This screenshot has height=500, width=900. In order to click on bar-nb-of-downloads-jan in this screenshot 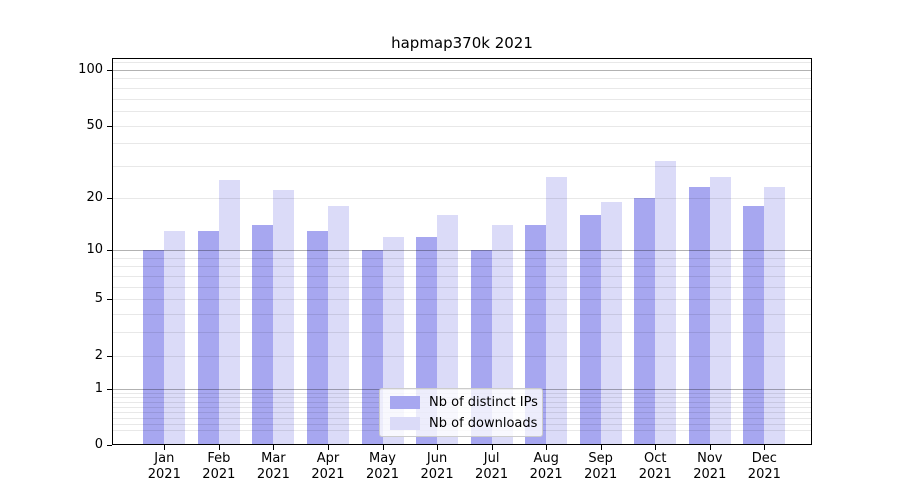, I will do `click(175, 337)`.